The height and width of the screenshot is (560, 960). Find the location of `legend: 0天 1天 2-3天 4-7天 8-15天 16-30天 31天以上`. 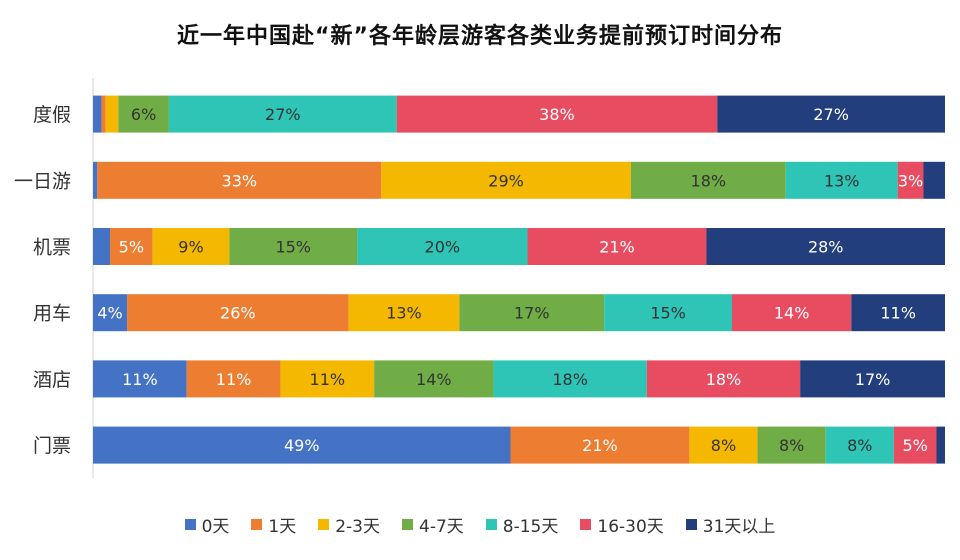

legend: 0天 1天 2-3天 4-7天 8-15天 16-30天 31天以上 is located at coordinates (480, 524).